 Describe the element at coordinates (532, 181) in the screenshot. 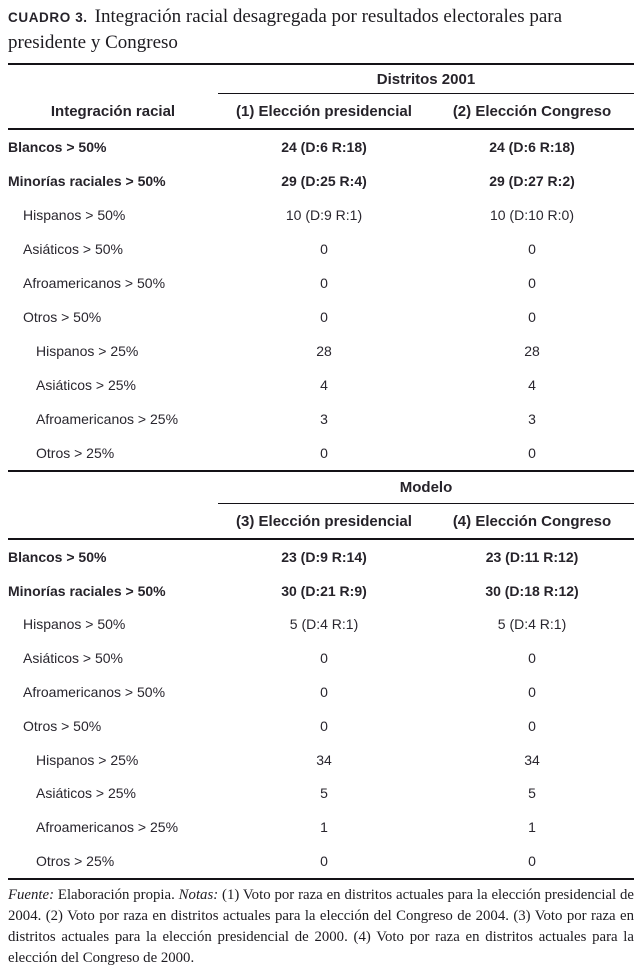

I see `row-value-congreso: 29 (D:27 R:2)` at that location.